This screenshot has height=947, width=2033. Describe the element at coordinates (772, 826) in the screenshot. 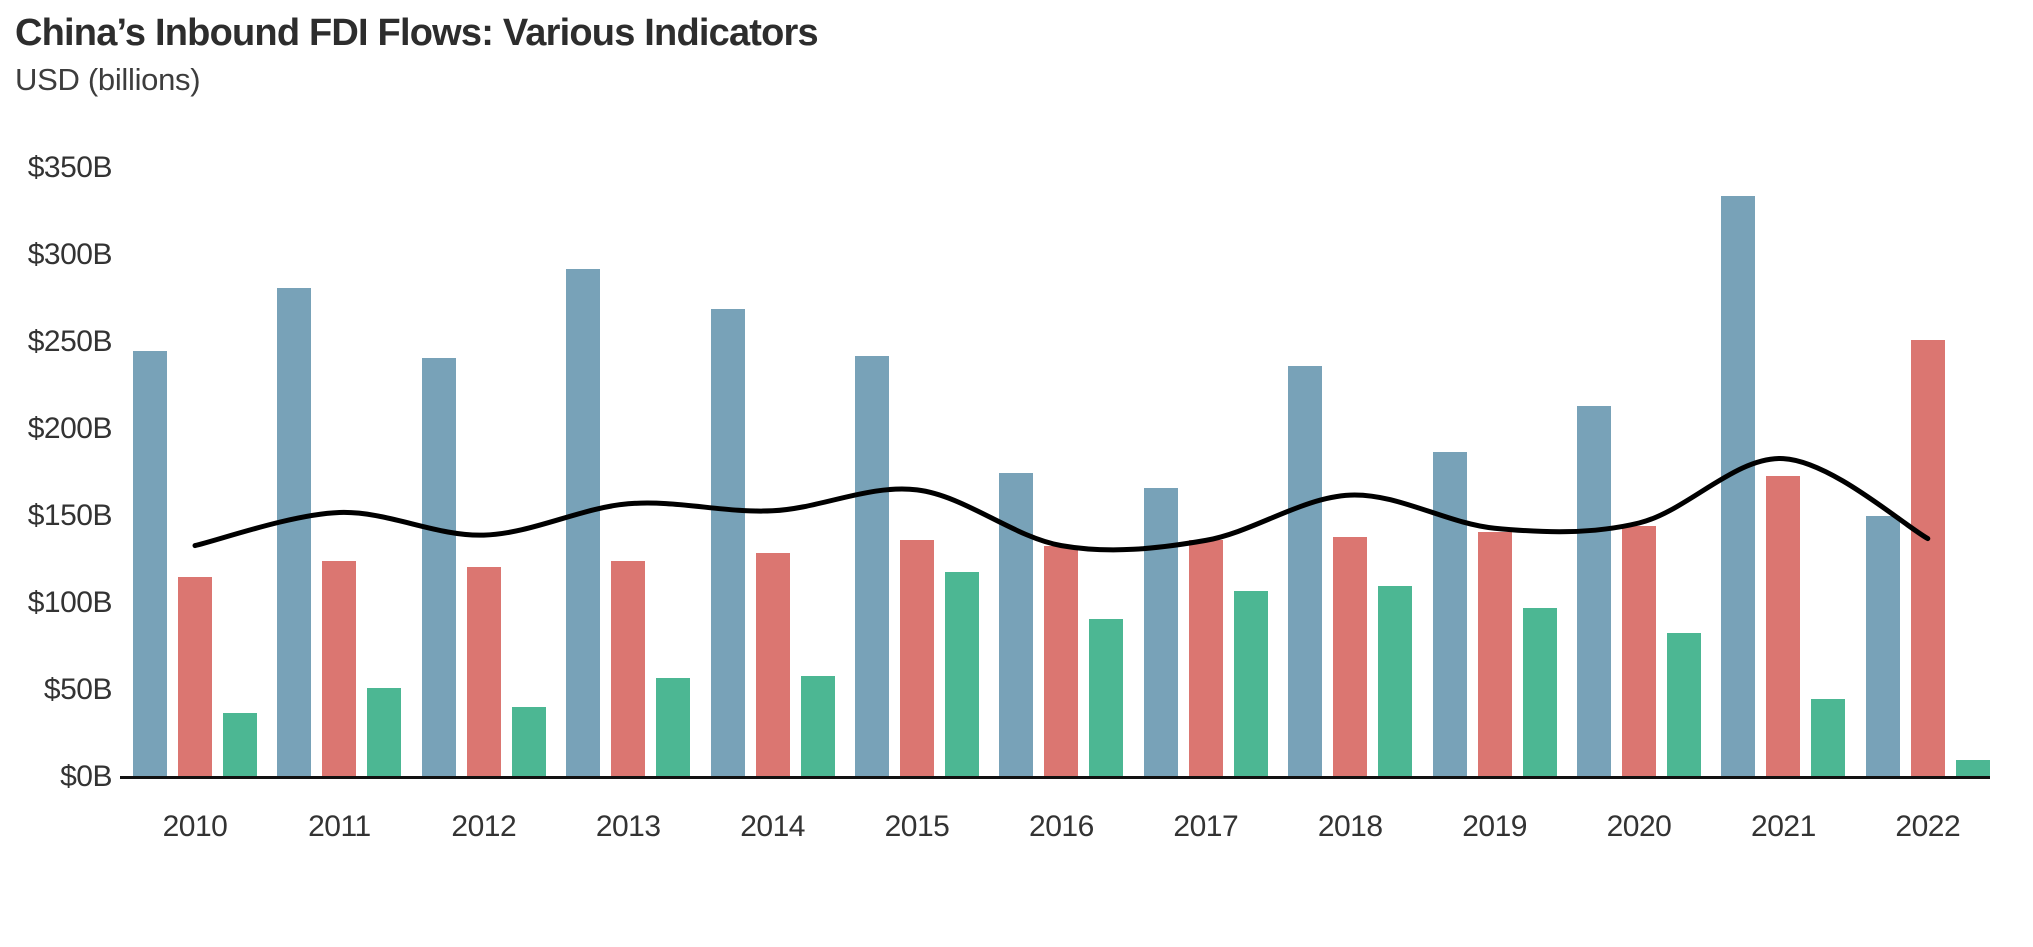

I see `x-tick-label-2014: 2014` at that location.